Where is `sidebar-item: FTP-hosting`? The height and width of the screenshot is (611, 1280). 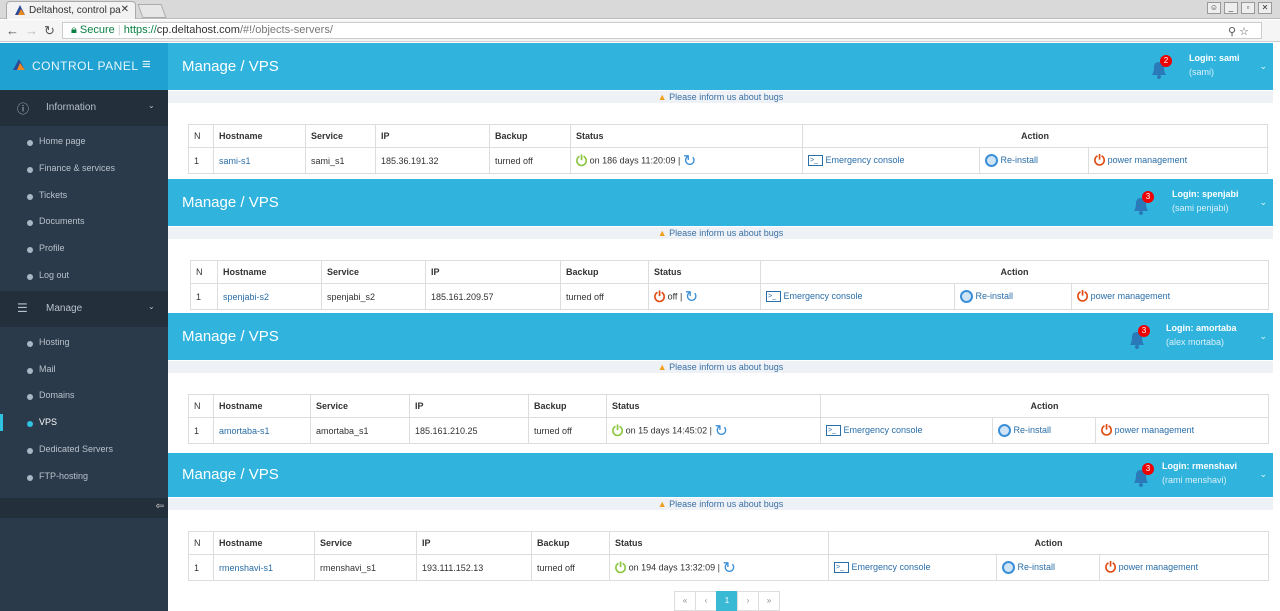 sidebar-item: FTP-hosting is located at coordinates (84, 476).